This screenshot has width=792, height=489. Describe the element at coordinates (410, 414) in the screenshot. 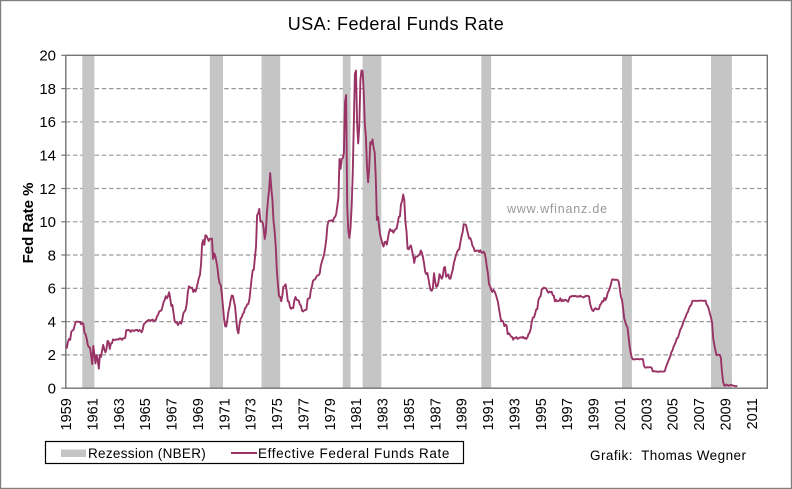

I see `svg-text: 1985` at that location.